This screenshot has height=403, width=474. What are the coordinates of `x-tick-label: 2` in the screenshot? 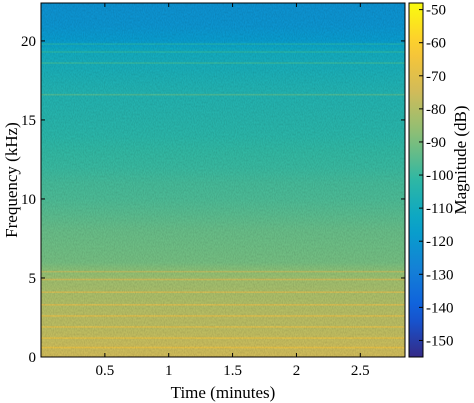 It's located at (297, 371).